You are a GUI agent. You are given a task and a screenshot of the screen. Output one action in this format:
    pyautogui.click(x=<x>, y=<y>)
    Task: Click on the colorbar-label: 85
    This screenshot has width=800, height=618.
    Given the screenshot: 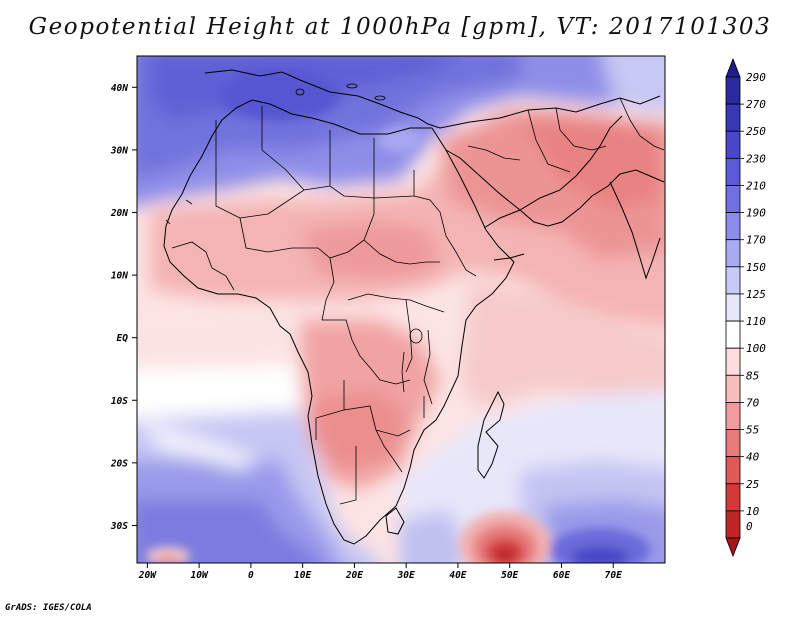 What is the action you would take?
    pyautogui.click(x=752, y=375)
    